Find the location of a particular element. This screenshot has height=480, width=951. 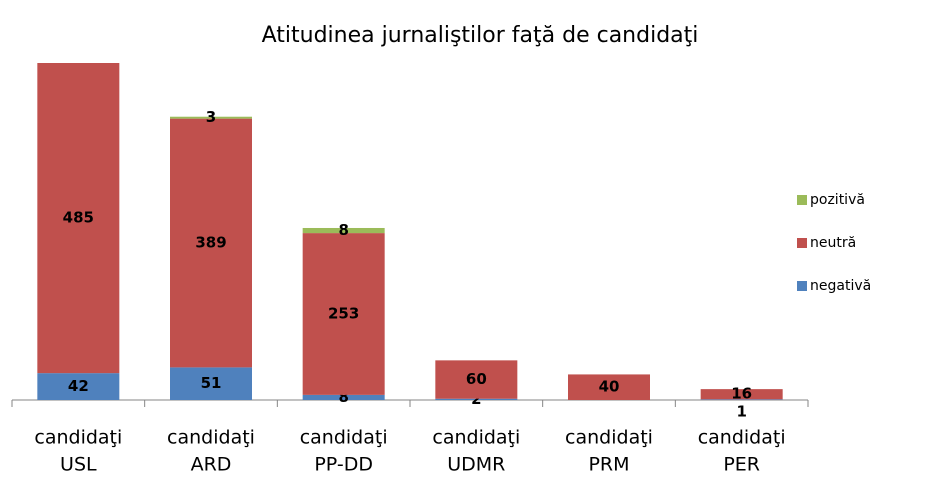

x-tick-label: PRM is located at coordinates (608, 465).